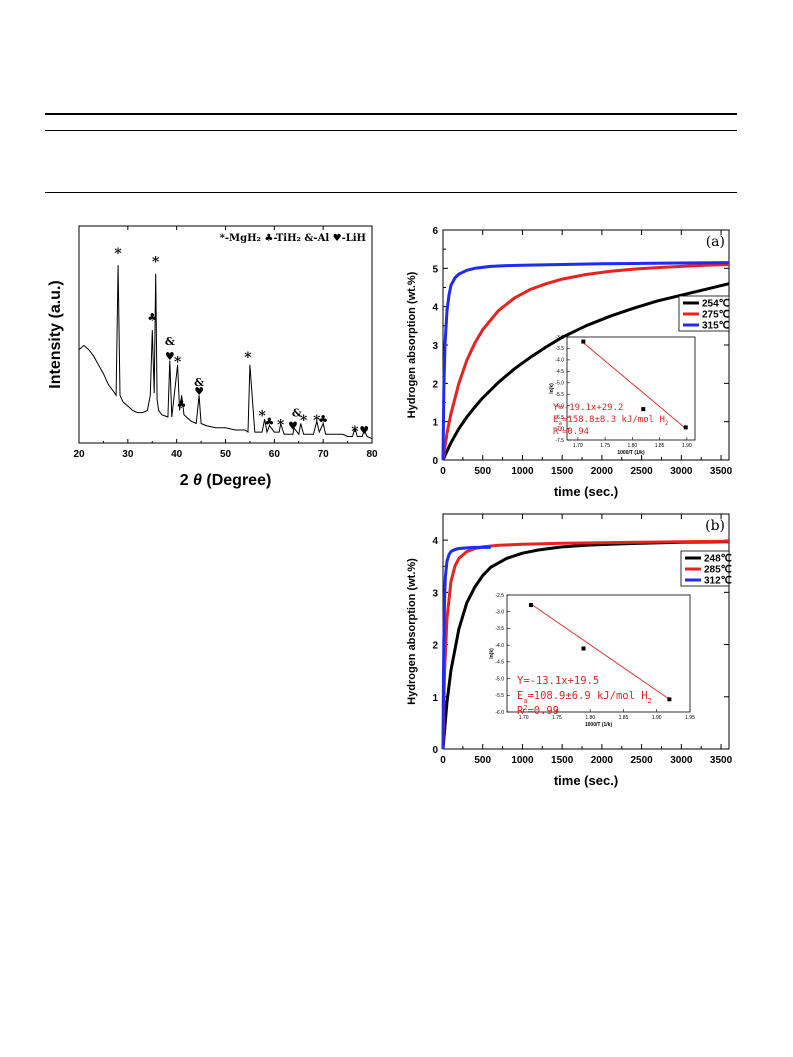 This screenshot has width=793, height=1057. Describe the element at coordinates (716, 304) in the screenshot. I see `legend-entry: 254℃` at that location.